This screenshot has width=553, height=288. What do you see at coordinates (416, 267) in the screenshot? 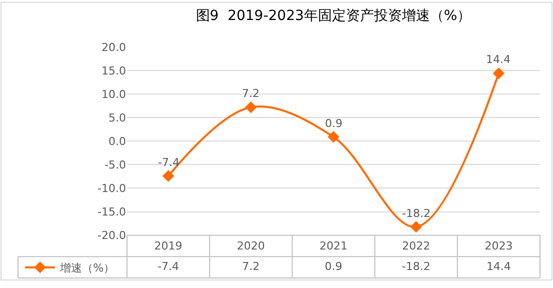
I see `data-label: -18.2` at bounding box center [416, 267].